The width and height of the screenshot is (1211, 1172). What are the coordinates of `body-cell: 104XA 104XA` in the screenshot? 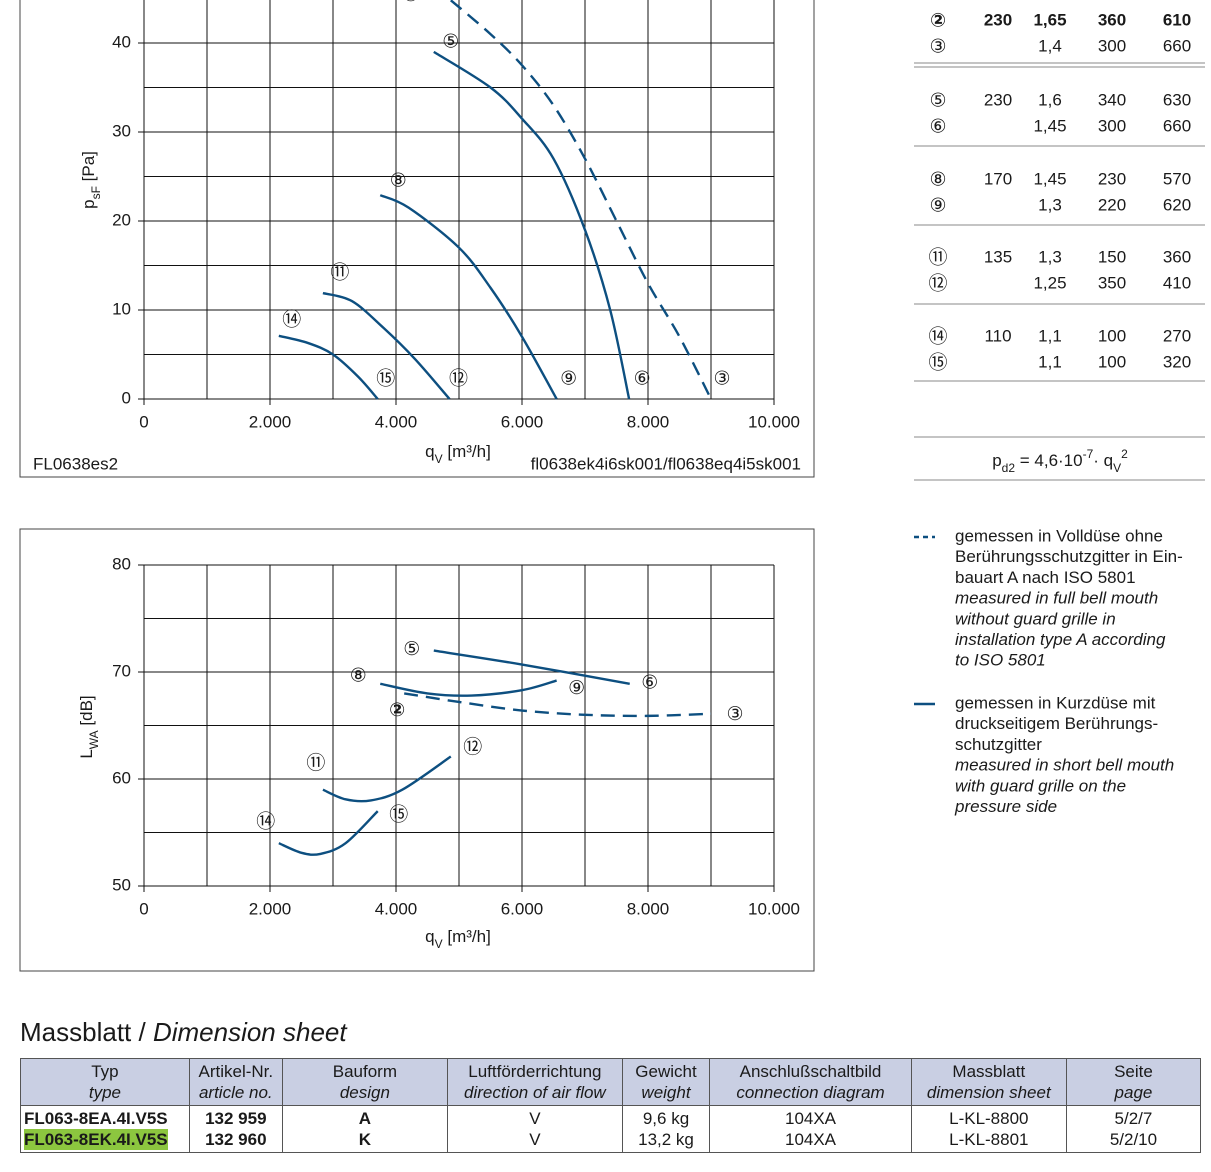 It's located at (810, 1129).